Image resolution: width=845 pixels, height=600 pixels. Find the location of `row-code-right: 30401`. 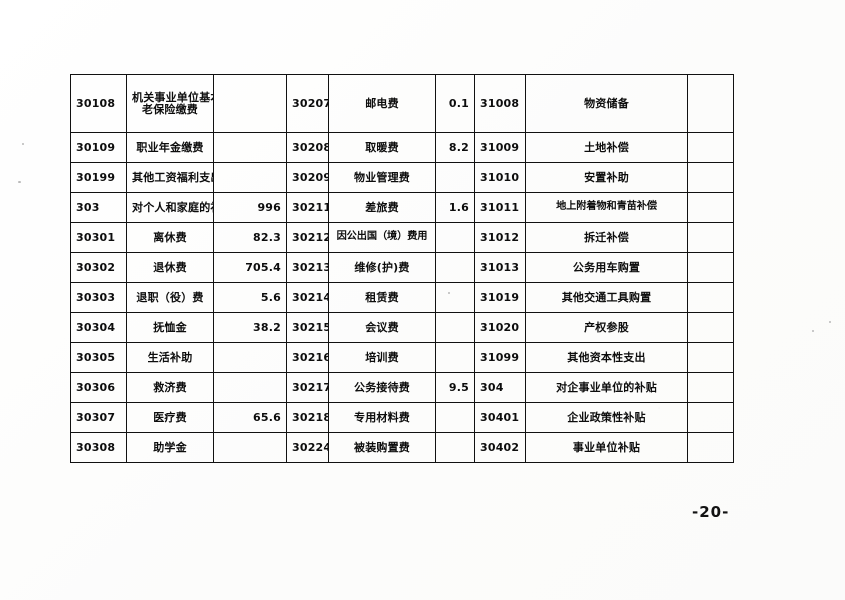

row-code-right: 30401 is located at coordinates (500, 417).